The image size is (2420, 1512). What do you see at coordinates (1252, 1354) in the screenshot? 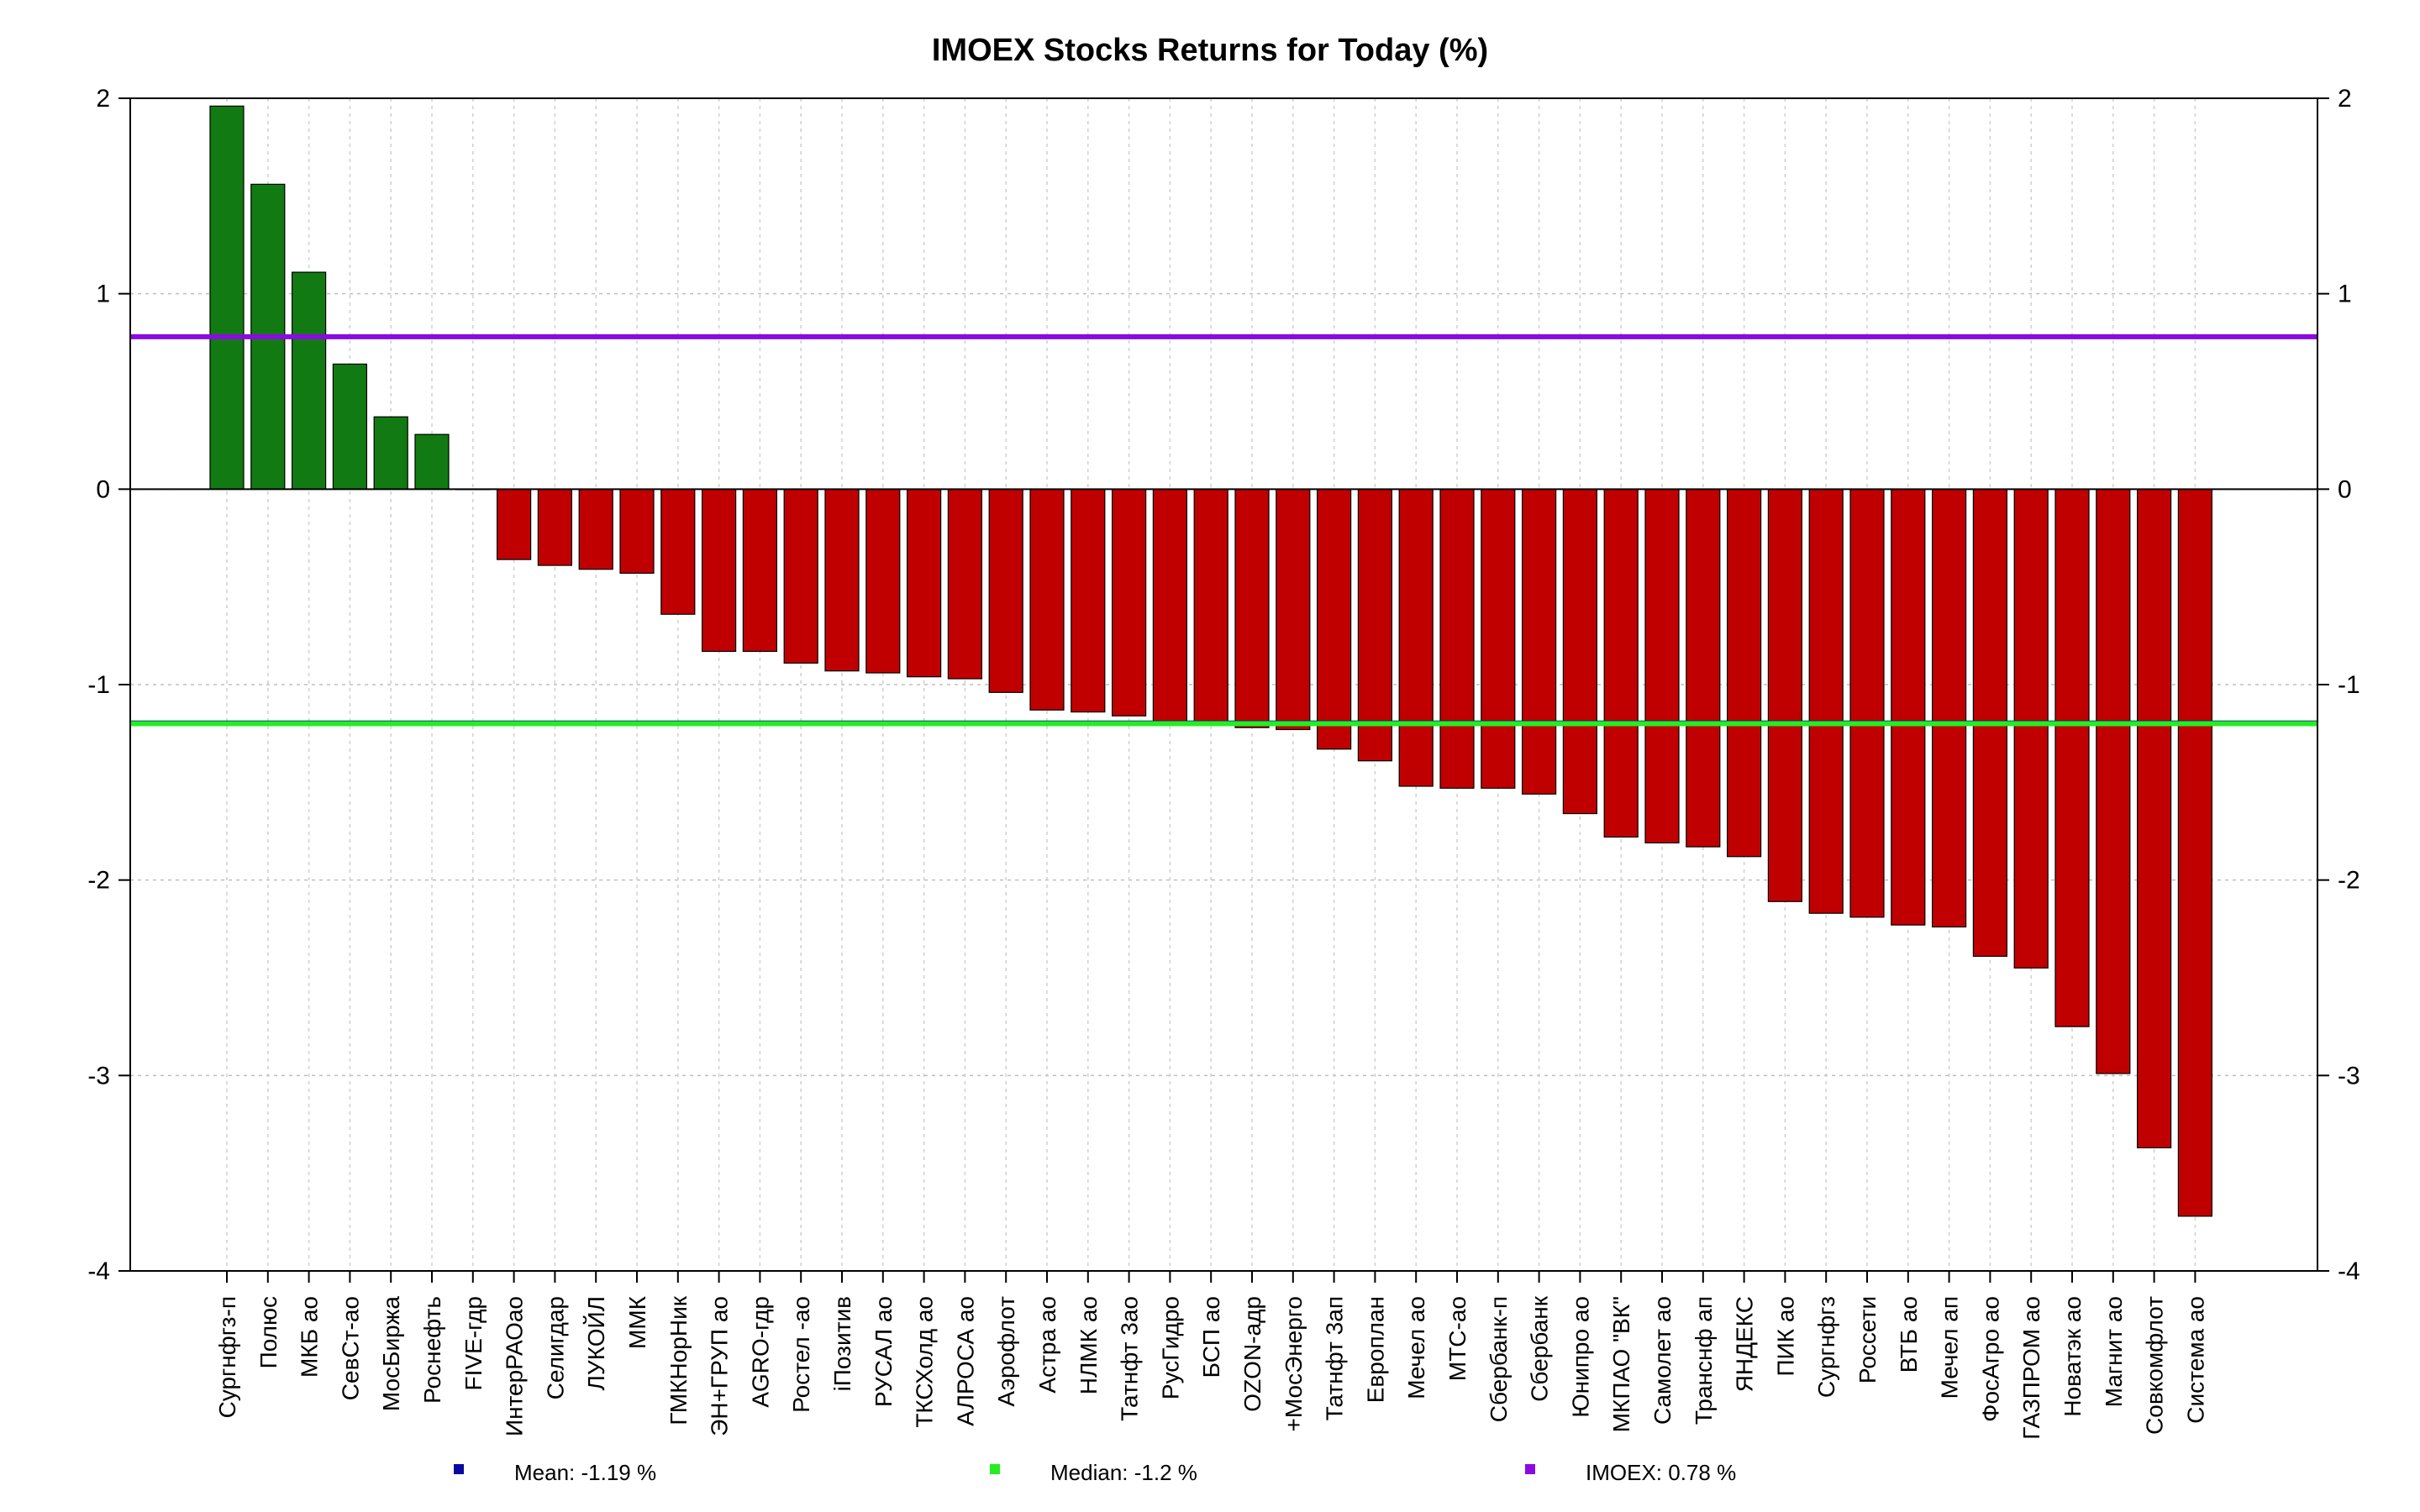
I see `x-tick-label: OZON-адр` at bounding box center [1252, 1354].